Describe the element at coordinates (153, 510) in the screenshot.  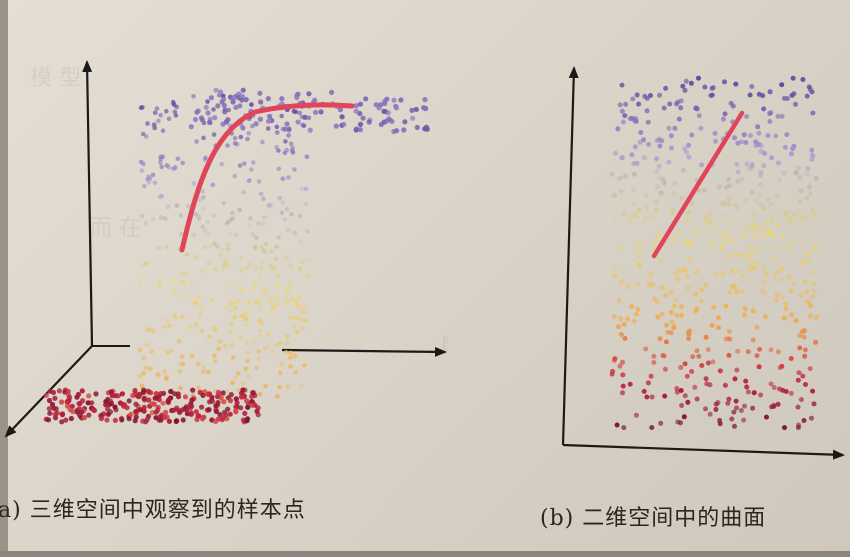
I see `panel-a-caption: a) 三维空间中观察到的样本点` at that location.